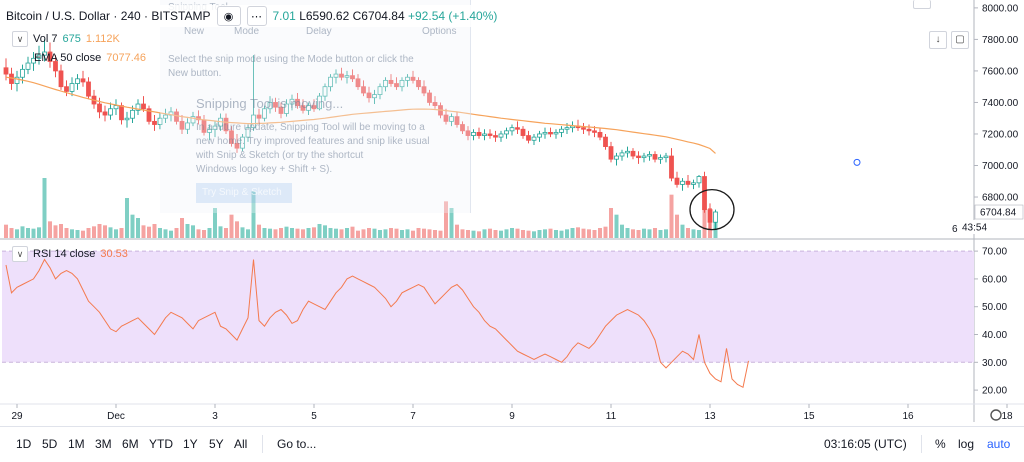 This screenshot has width=1024, height=462. Describe the element at coordinates (103, 444) in the screenshot. I see `range-3m: 3M` at that location.